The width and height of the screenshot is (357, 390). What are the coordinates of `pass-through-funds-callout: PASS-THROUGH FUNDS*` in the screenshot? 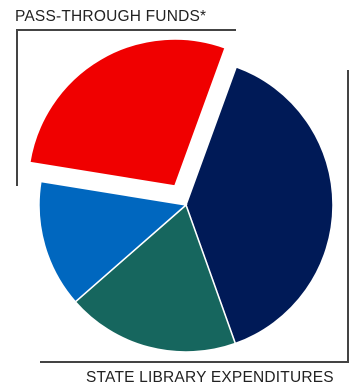 It's located at (111, 16).